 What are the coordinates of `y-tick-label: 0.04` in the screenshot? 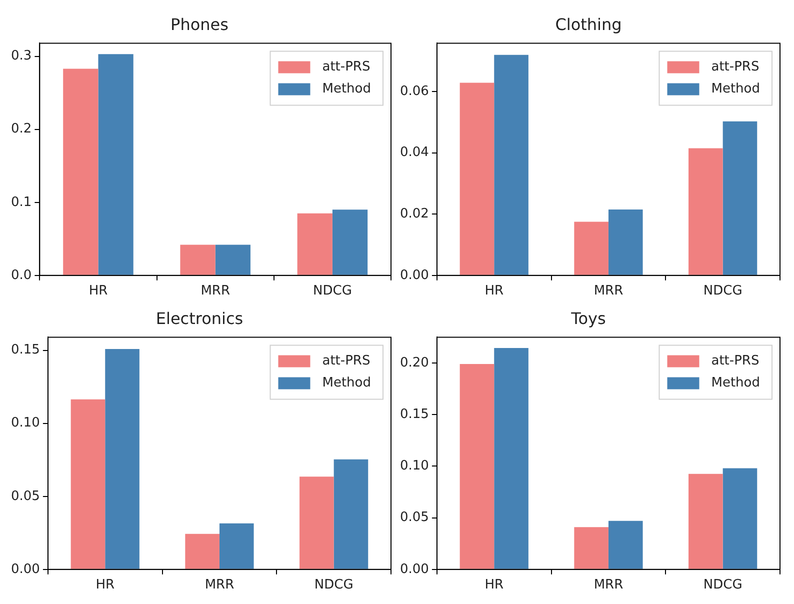 It's located at (414, 152).